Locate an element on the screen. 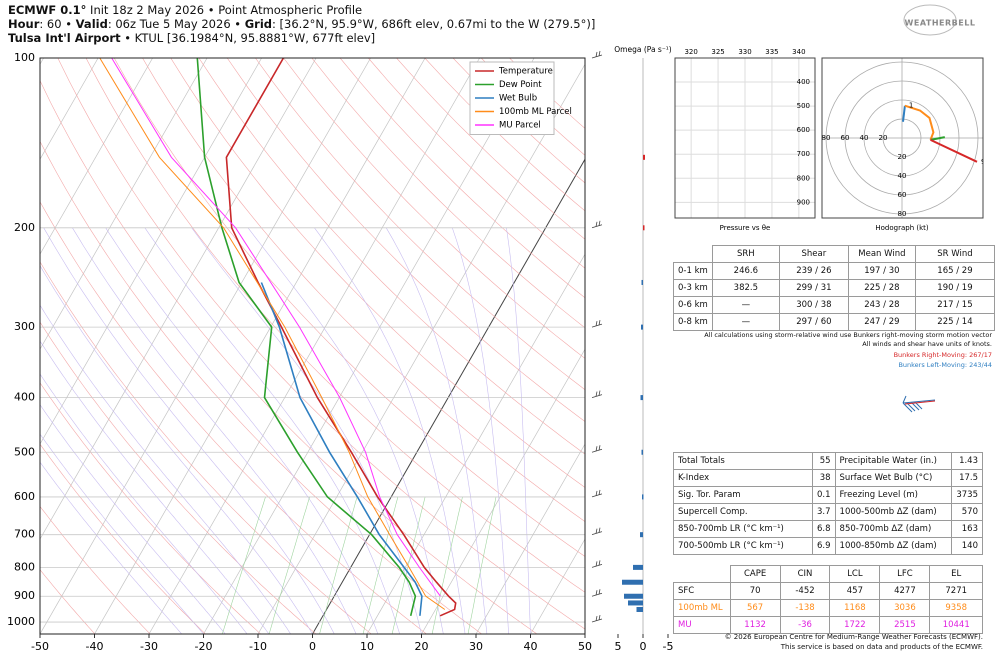  table-cell: 1.43 is located at coordinates (967, 461).